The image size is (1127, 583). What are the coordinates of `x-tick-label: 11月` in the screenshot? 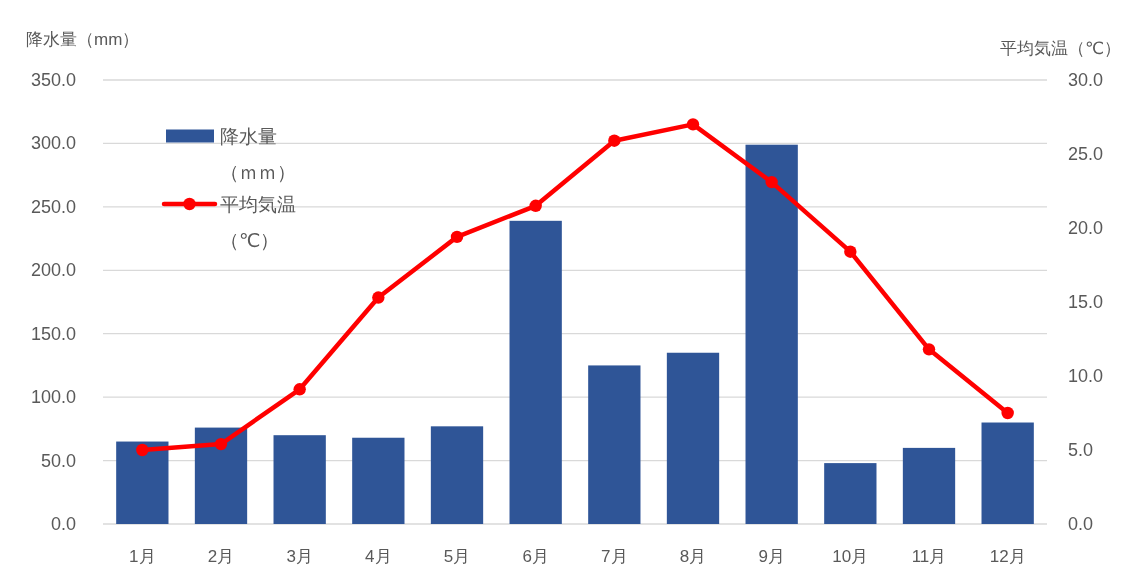 It's located at (929, 556).